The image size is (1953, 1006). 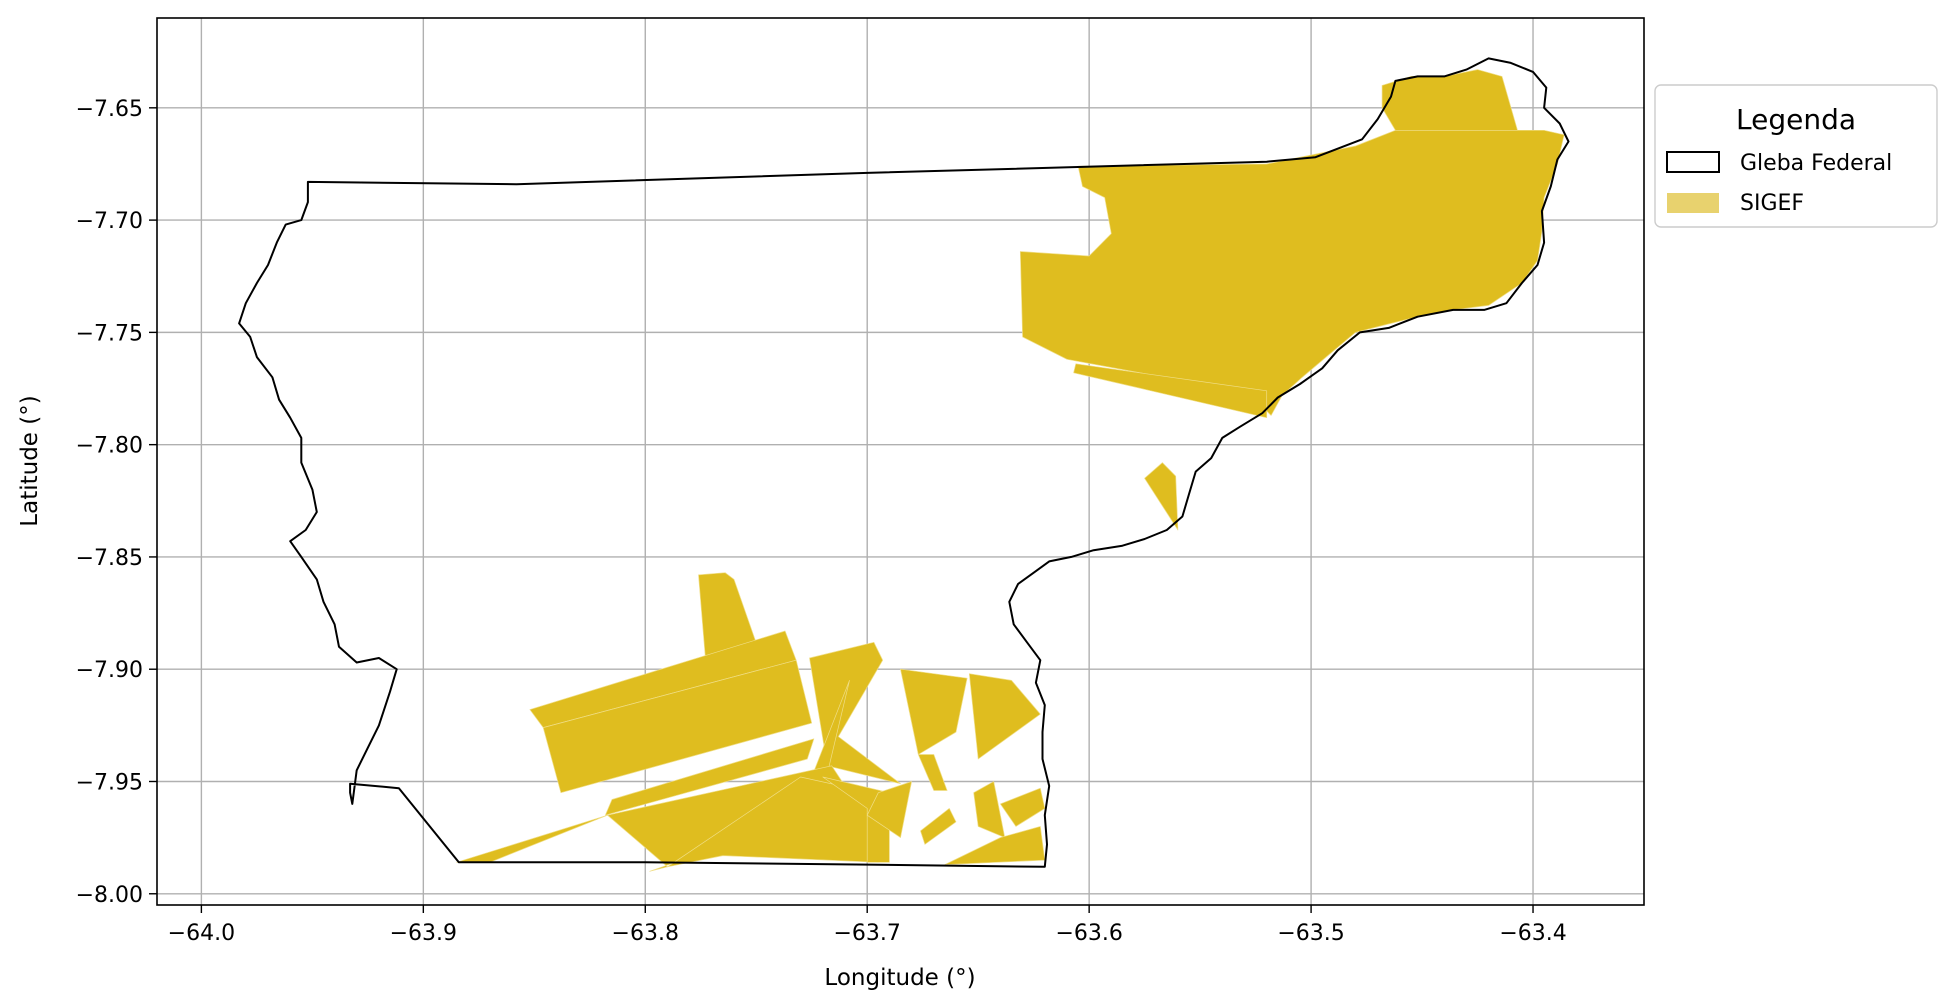 What do you see at coordinates (201, 933) in the screenshot?
I see `x-tick-label-0: −64.0` at bounding box center [201, 933].